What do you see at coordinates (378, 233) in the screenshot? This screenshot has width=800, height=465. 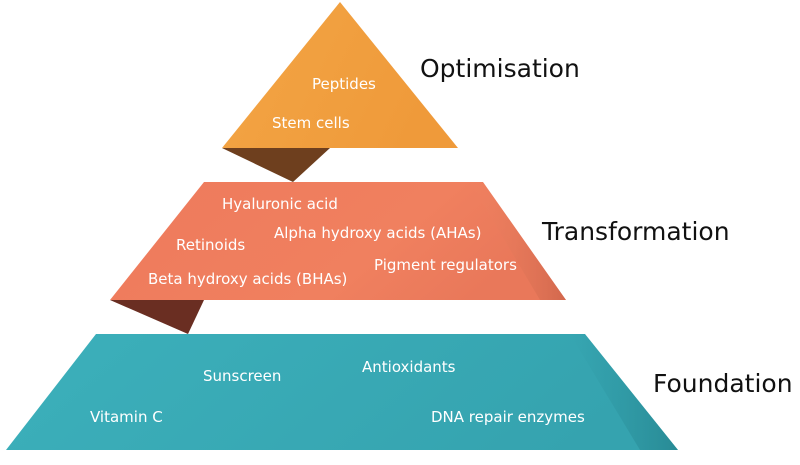 I see `tier-item-ahas: Alpha hydroxy acids (AHAs)` at bounding box center [378, 233].